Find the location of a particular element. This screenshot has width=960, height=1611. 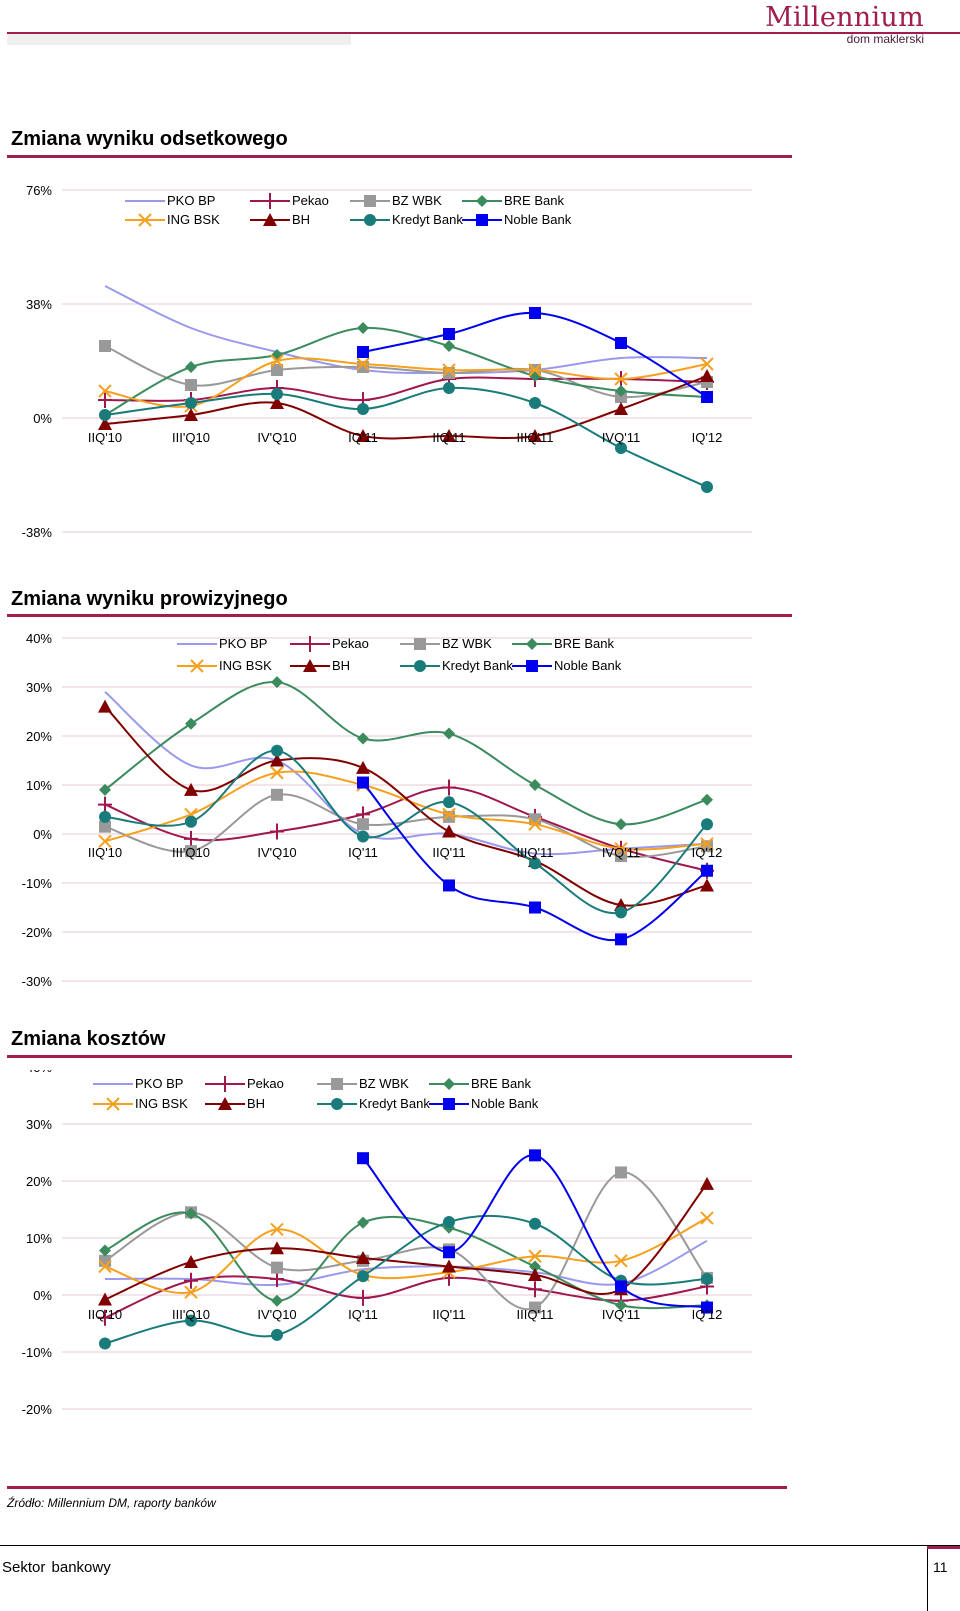

x-tick-label: IIQ'10 is located at coordinates (105, 437).